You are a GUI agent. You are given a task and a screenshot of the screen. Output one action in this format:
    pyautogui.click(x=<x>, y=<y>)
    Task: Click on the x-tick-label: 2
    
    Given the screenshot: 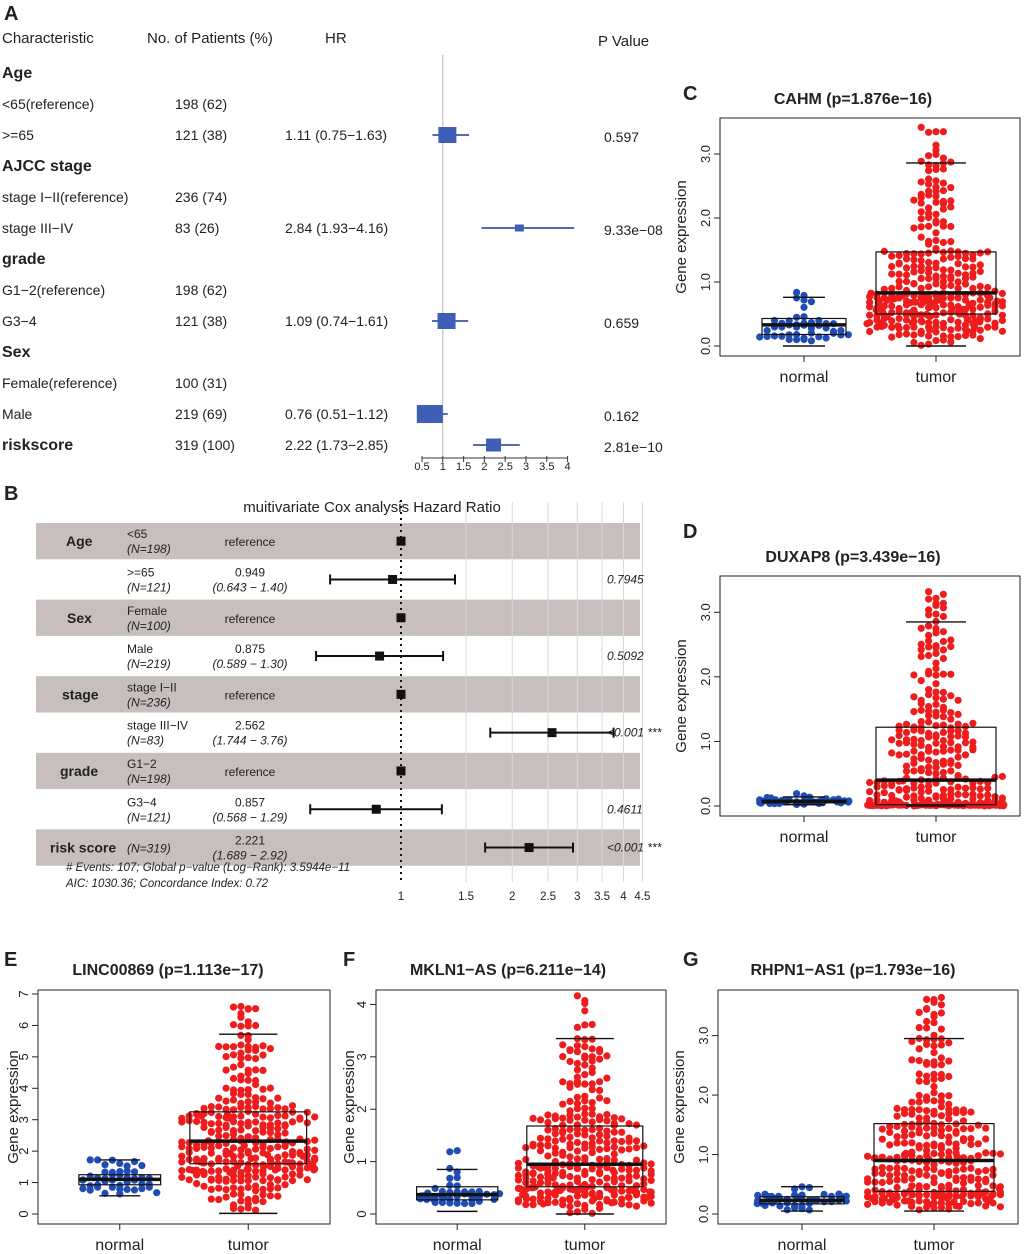 What is the action you would take?
    pyautogui.click(x=484, y=467)
    